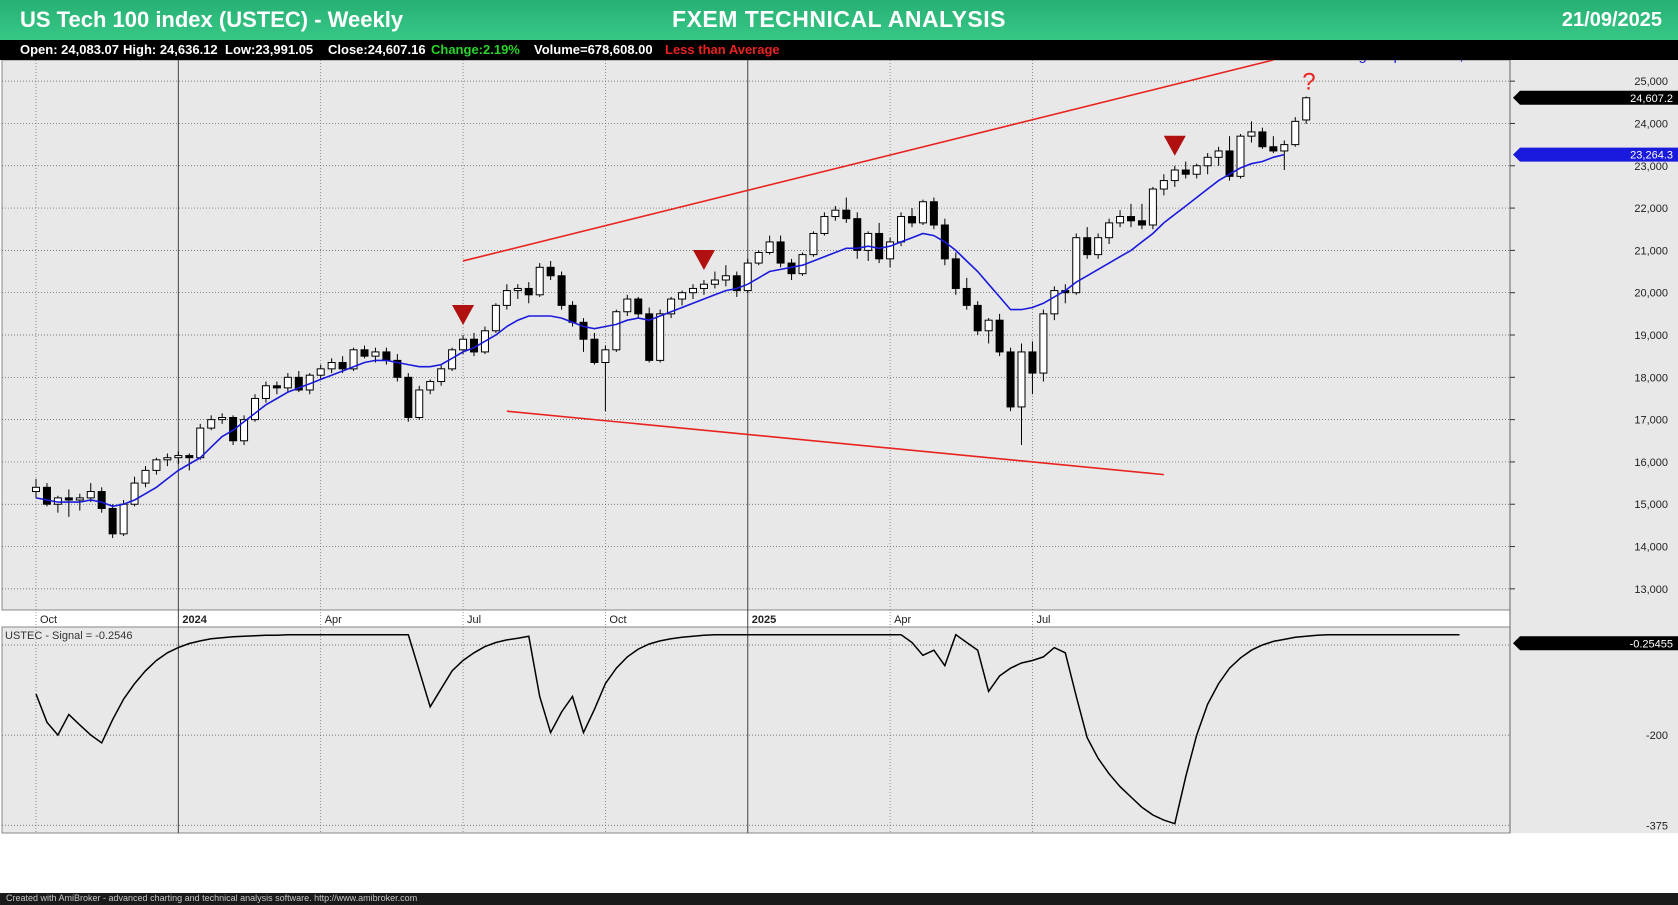 The height and width of the screenshot is (905, 1678). Describe the element at coordinates (1651, 644) in the screenshot. I see `signal-value-label: -0.25455` at that location.